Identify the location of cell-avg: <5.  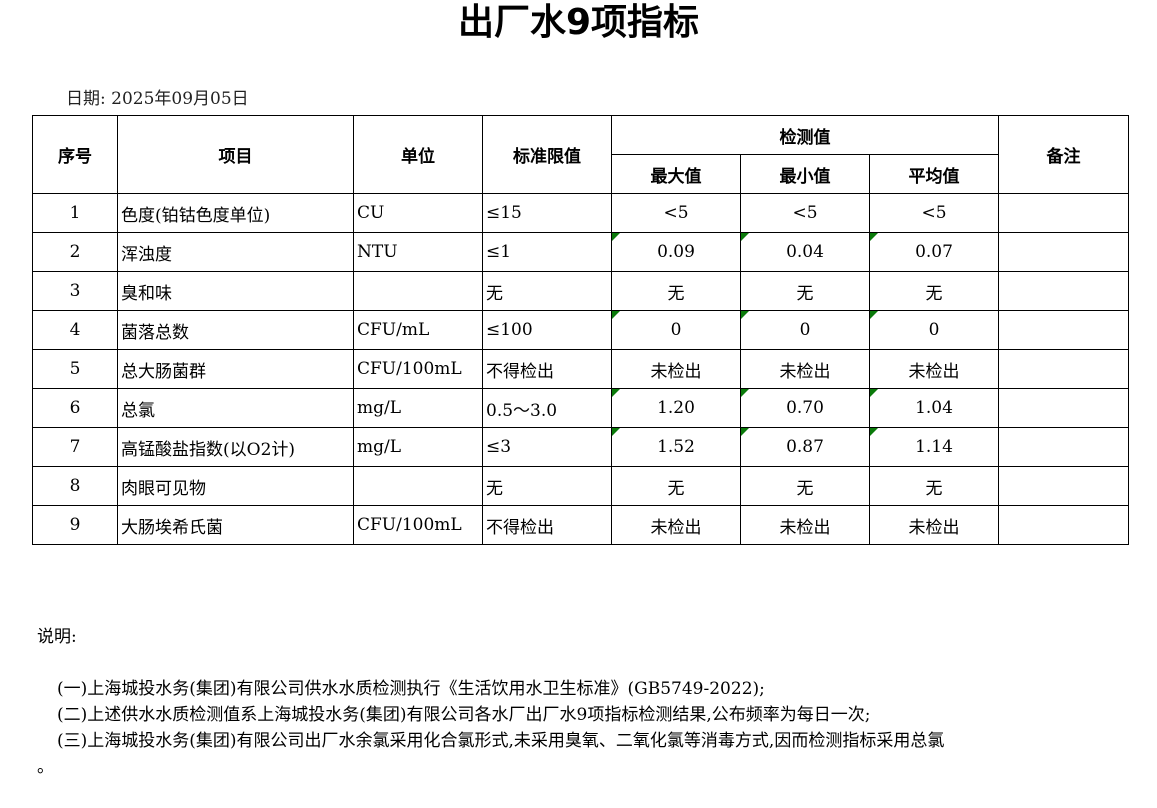
(934, 213).